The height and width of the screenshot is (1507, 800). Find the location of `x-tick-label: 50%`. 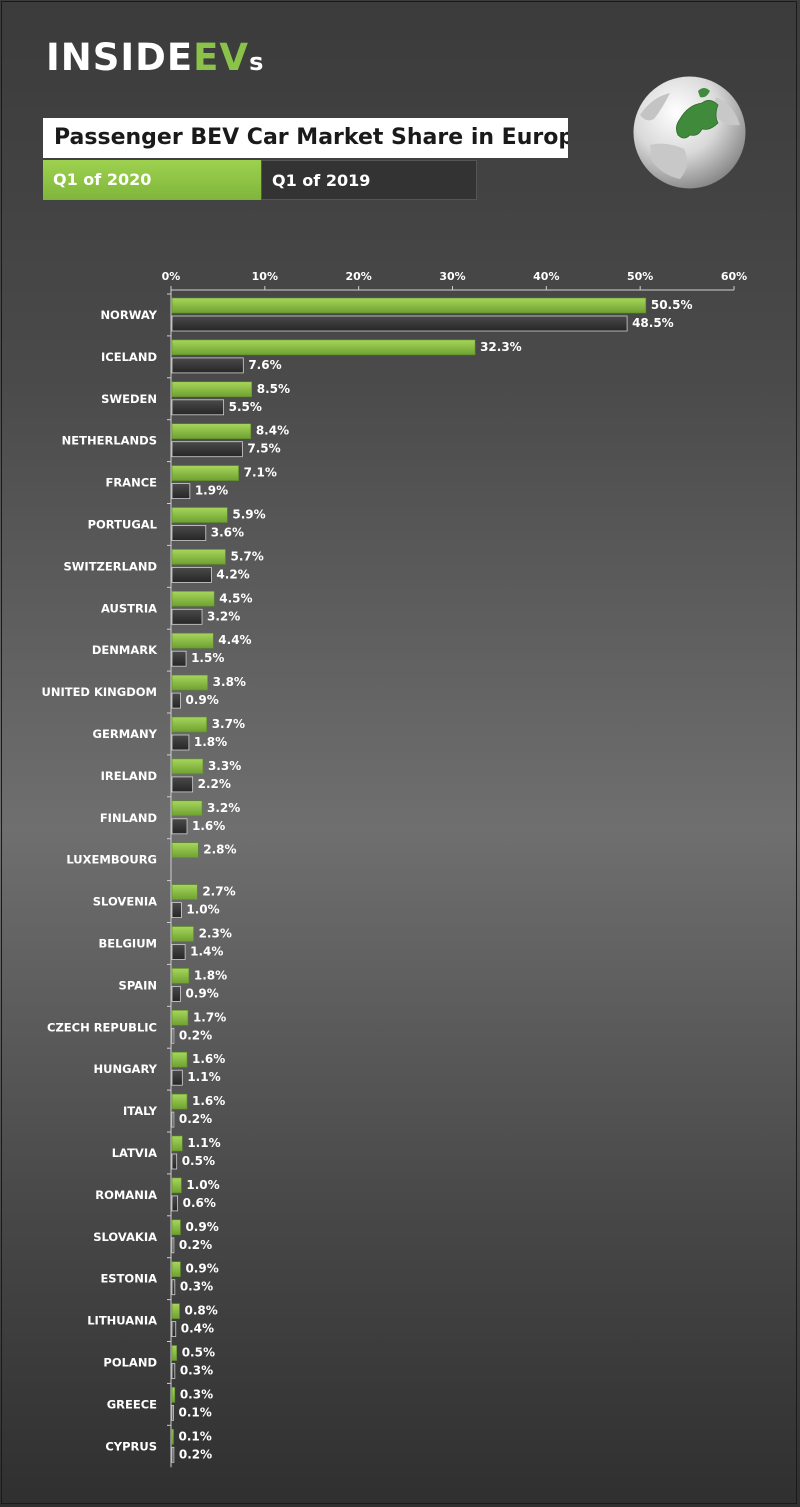

x-tick-label: 50% is located at coordinates (640, 276).